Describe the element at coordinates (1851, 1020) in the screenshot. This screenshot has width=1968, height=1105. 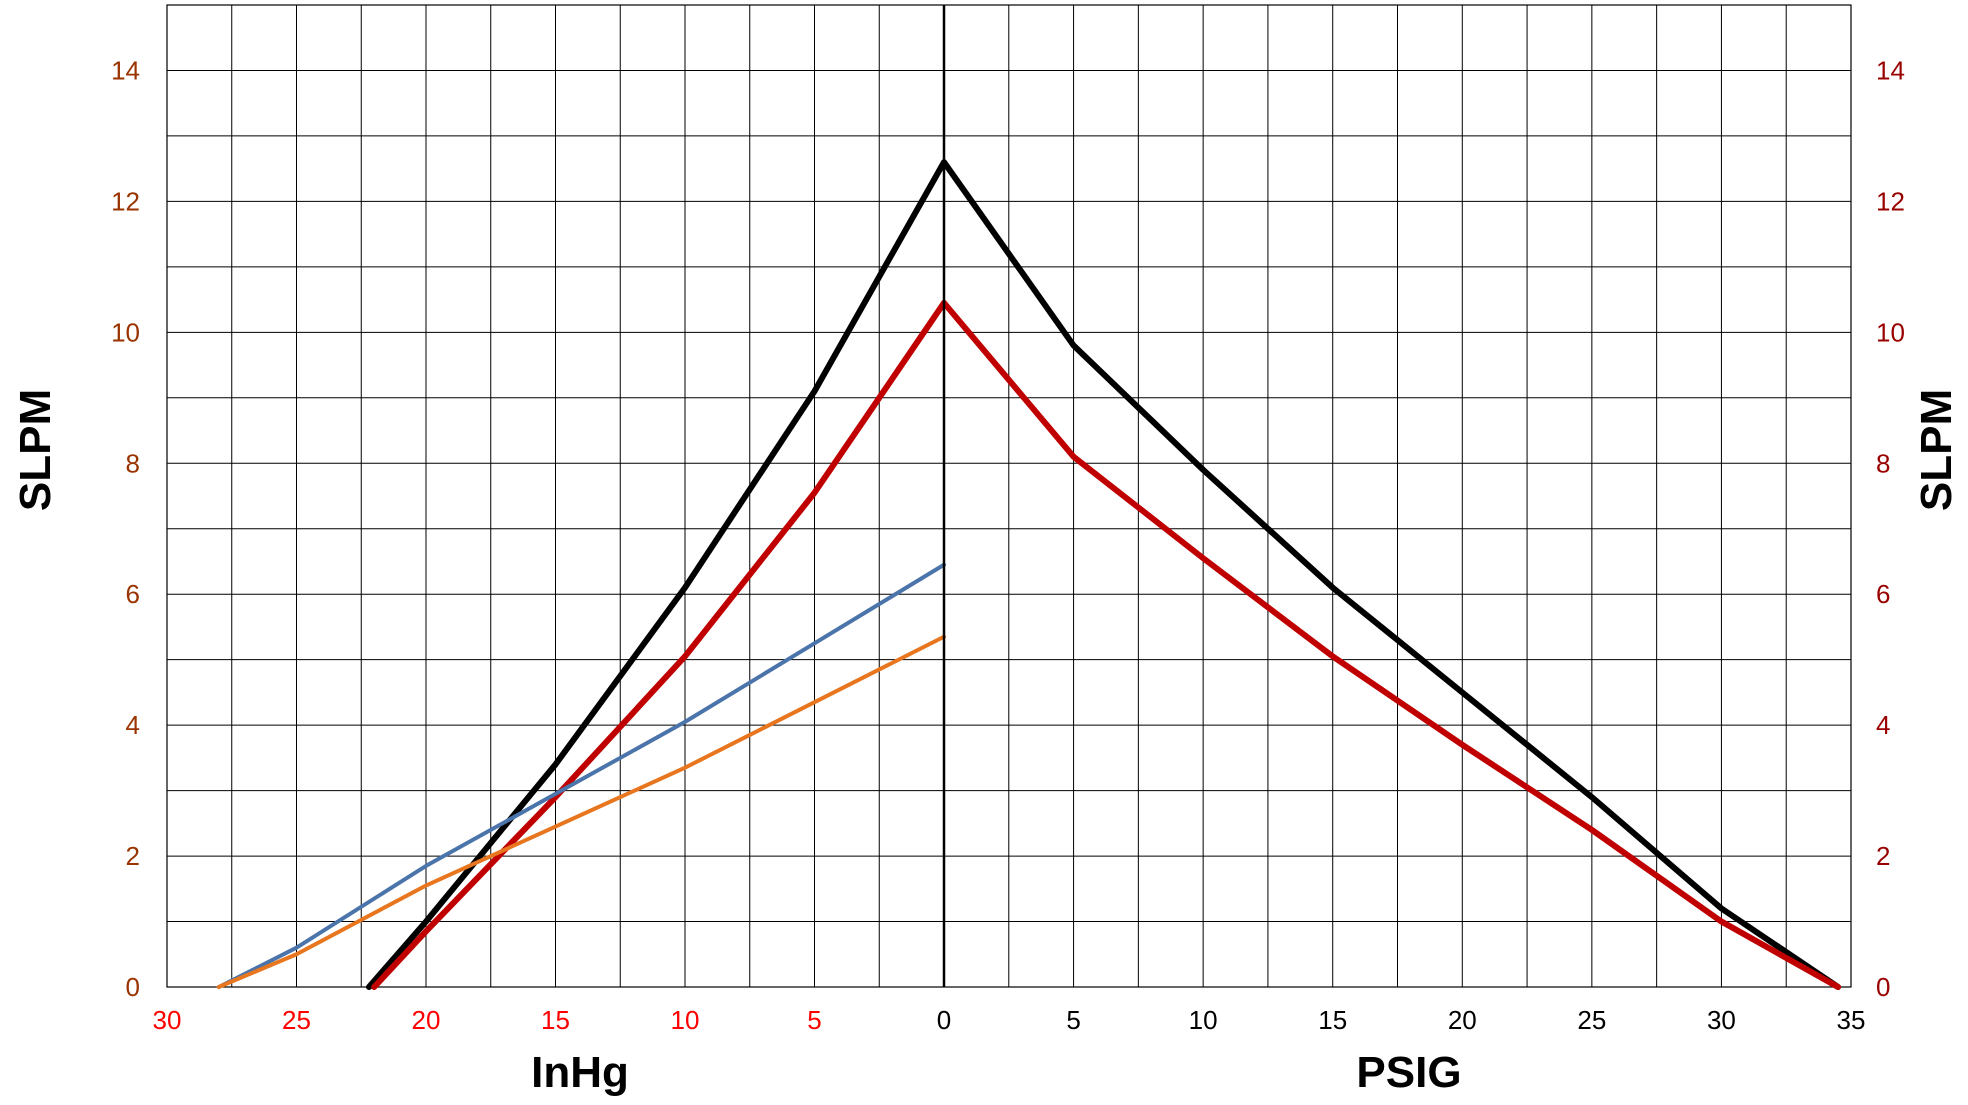
I see `x-tick-label-pressure: 35` at that location.